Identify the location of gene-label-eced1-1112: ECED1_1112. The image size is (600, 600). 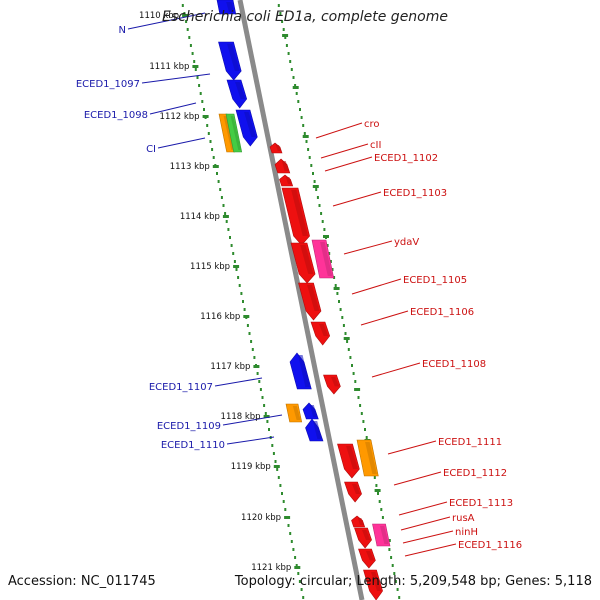
(475, 473).